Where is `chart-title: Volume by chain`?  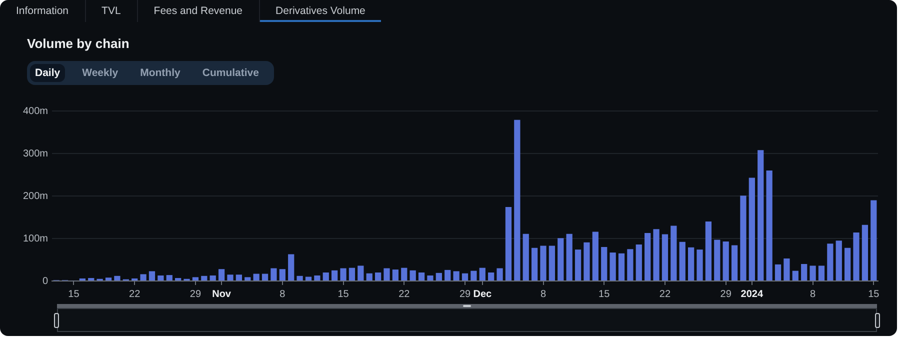 chart-title: Volume by chain is located at coordinates (78, 43).